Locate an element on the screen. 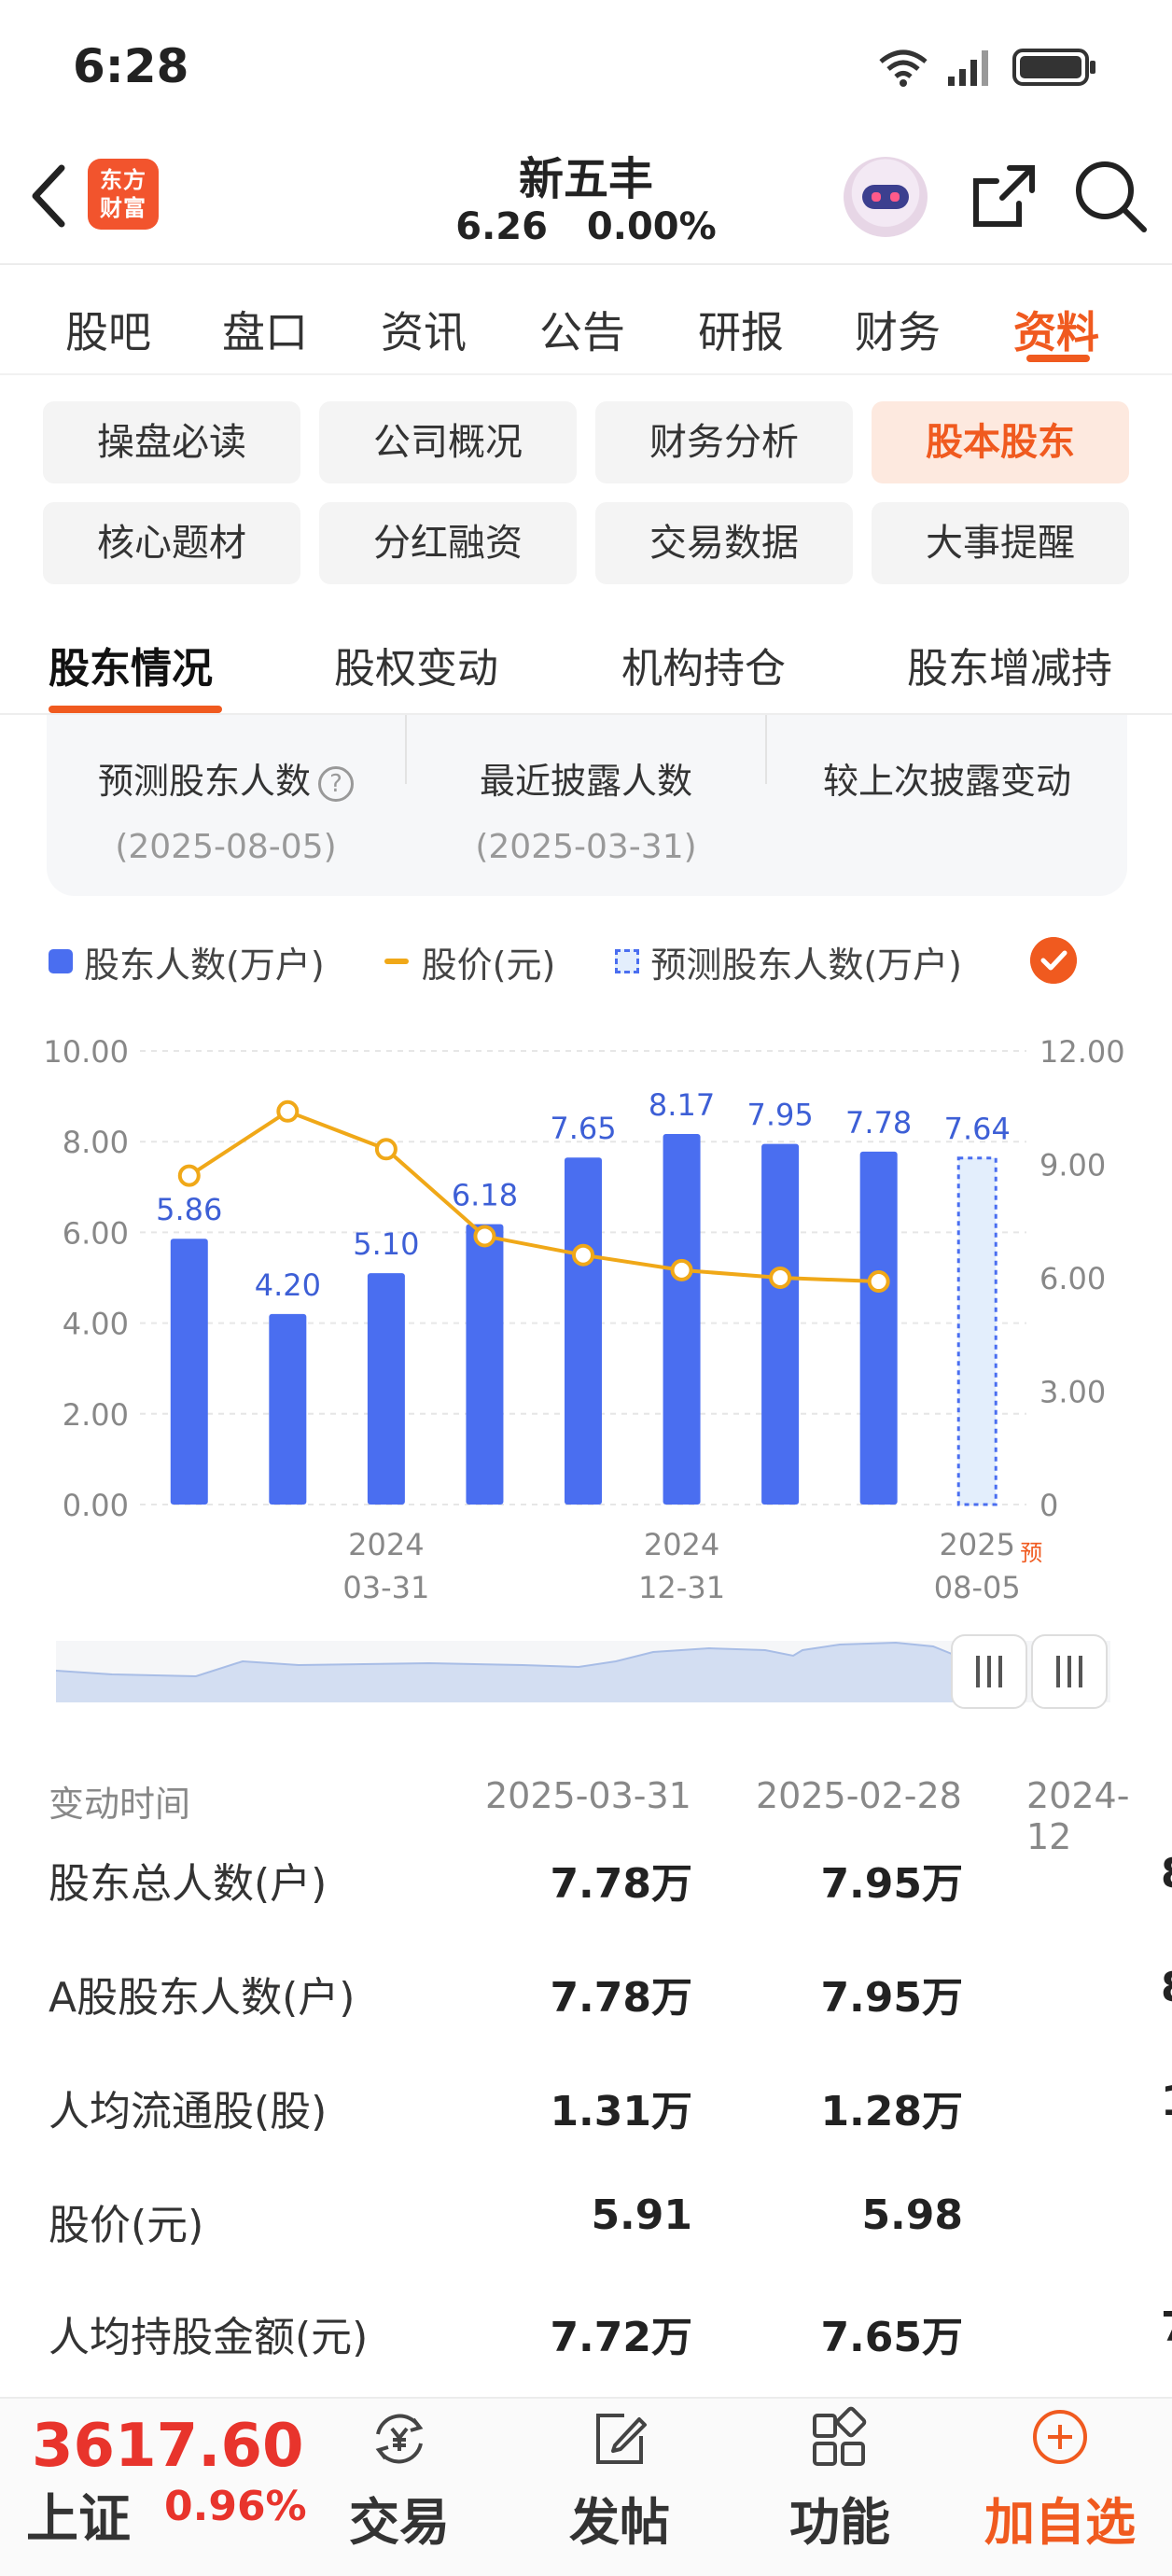 This screenshot has width=1172, height=2576. stock-change: 0.00% is located at coordinates (651, 226).